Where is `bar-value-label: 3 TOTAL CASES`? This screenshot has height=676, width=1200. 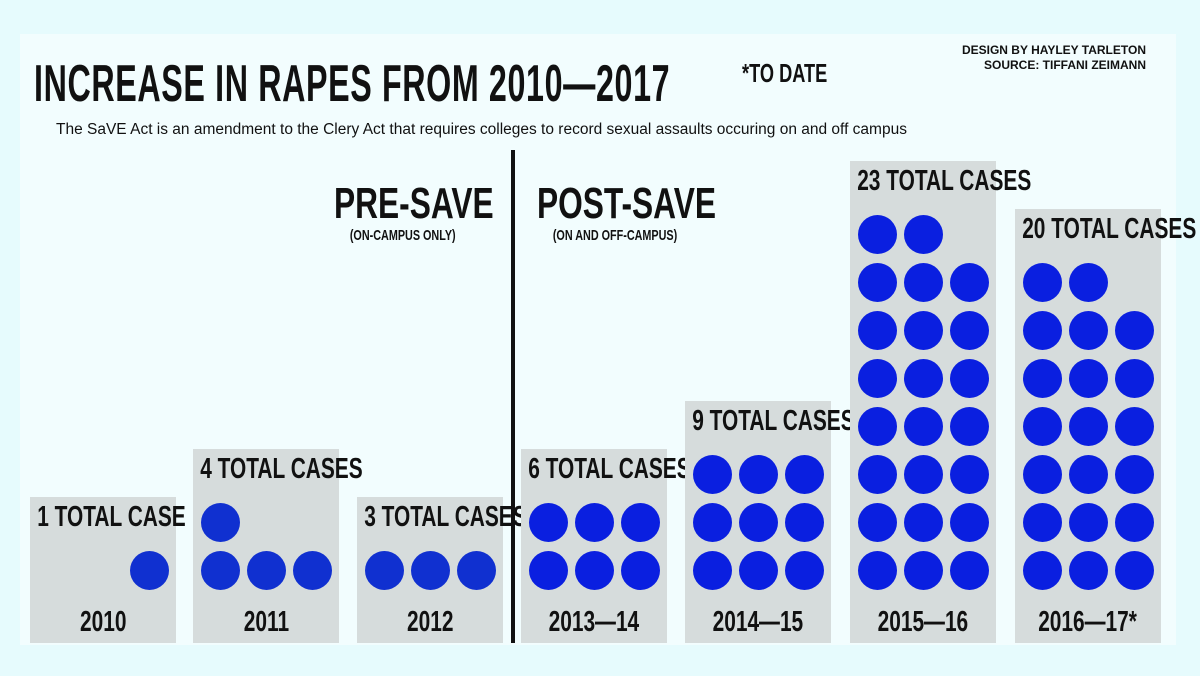 bar-value-label: 3 TOTAL CASES is located at coordinates (445, 517).